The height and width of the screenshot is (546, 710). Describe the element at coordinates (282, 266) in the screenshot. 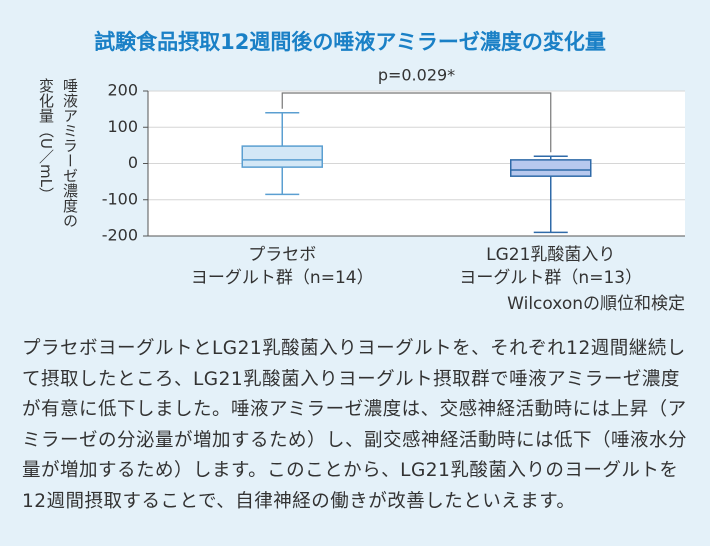

I see `x-tick-label: プラセボ ヨーグルト群（n=14）` at that location.